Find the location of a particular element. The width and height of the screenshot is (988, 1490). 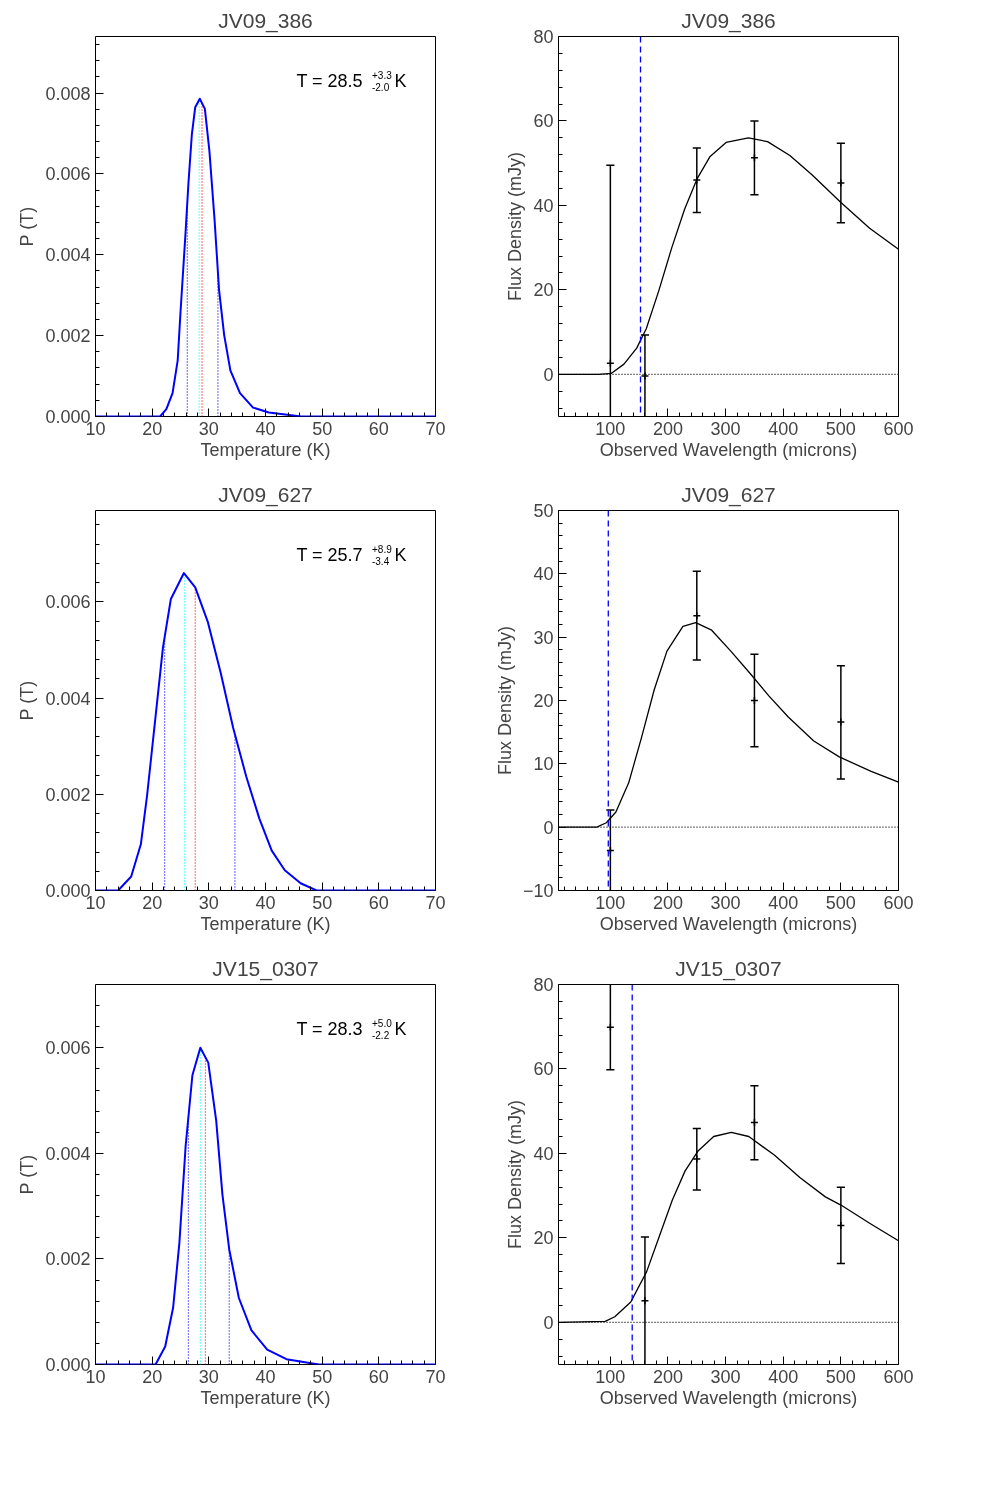

y-tick-label: 50 is located at coordinates (543, 511).